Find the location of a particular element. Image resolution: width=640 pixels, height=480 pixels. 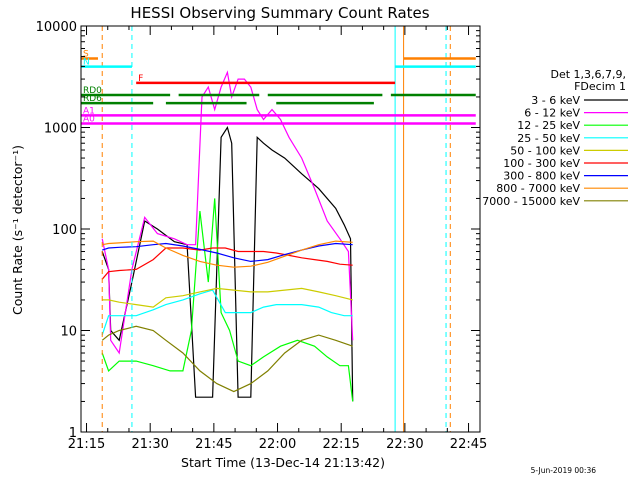

flag-label-5: A1 is located at coordinates (89, 111).